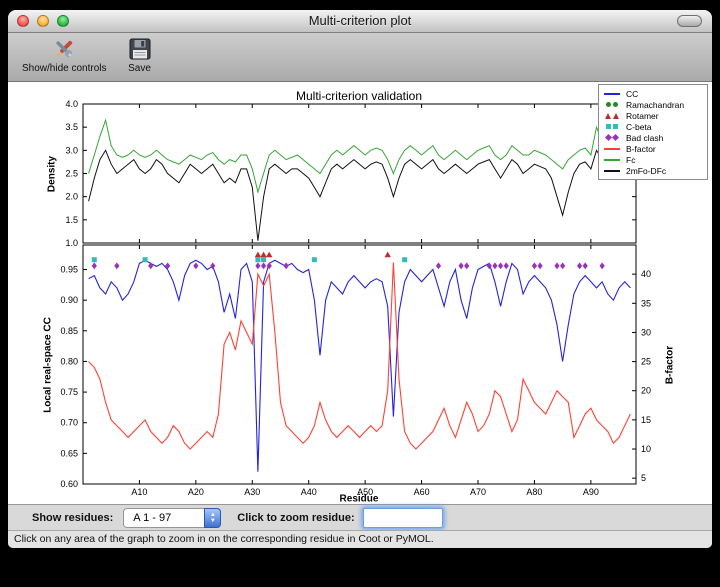  Describe the element at coordinates (71, 197) in the screenshot. I see `tick-label: 2.0` at that location.